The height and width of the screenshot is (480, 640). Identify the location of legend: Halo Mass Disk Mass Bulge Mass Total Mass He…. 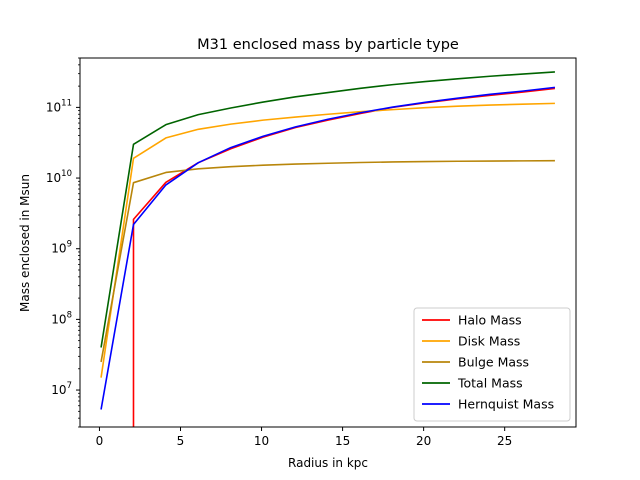
(492, 364).